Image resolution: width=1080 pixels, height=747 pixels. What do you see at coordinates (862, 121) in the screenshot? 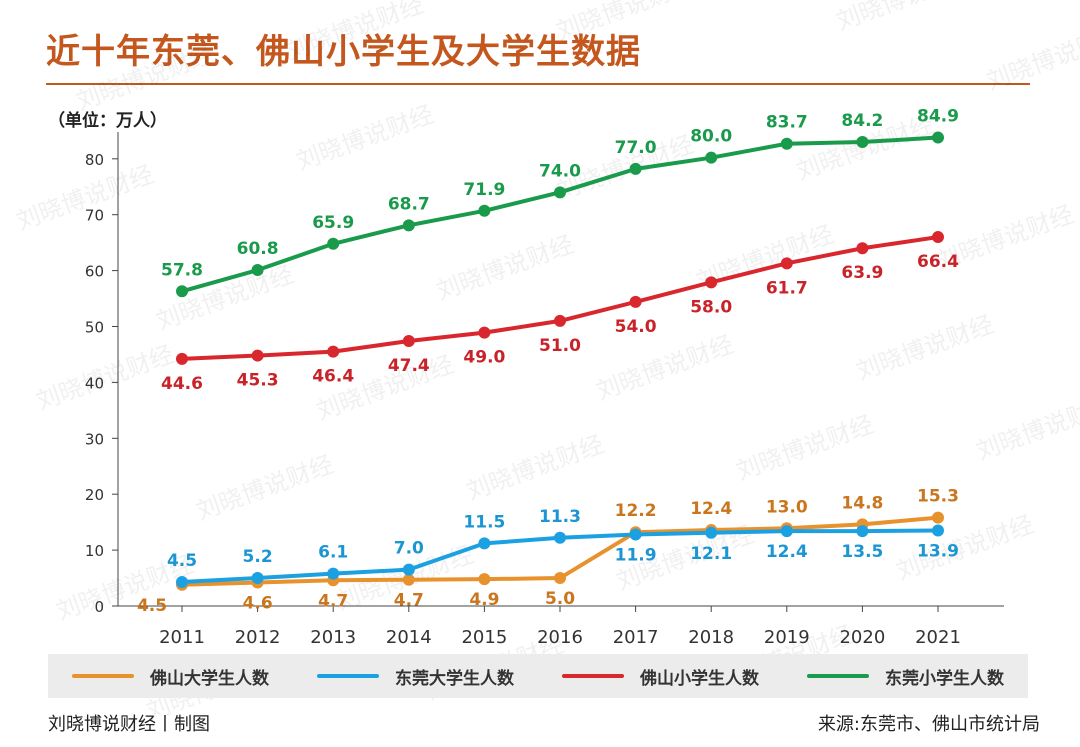
I see `data-label-3-9: 84.2` at bounding box center [862, 121].